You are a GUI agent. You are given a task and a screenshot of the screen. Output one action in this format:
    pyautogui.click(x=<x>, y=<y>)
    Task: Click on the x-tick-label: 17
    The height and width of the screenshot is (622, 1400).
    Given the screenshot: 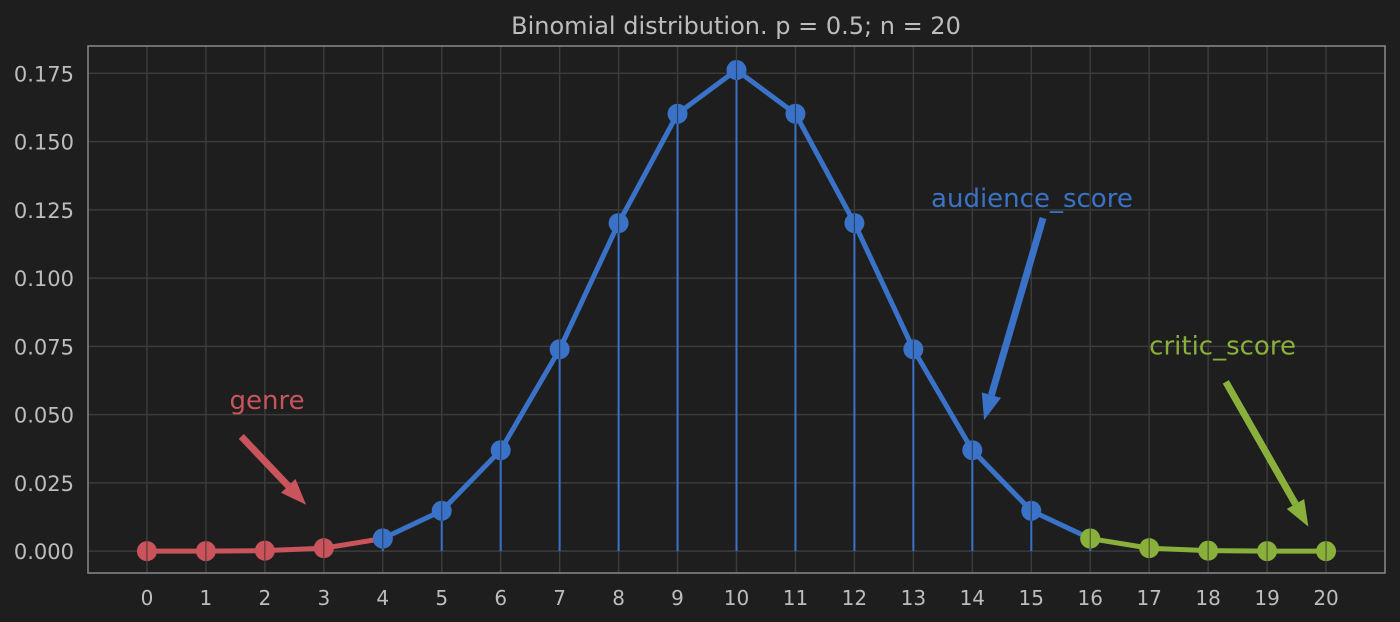 What is the action you would take?
    pyautogui.click(x=1148, y=598)
    